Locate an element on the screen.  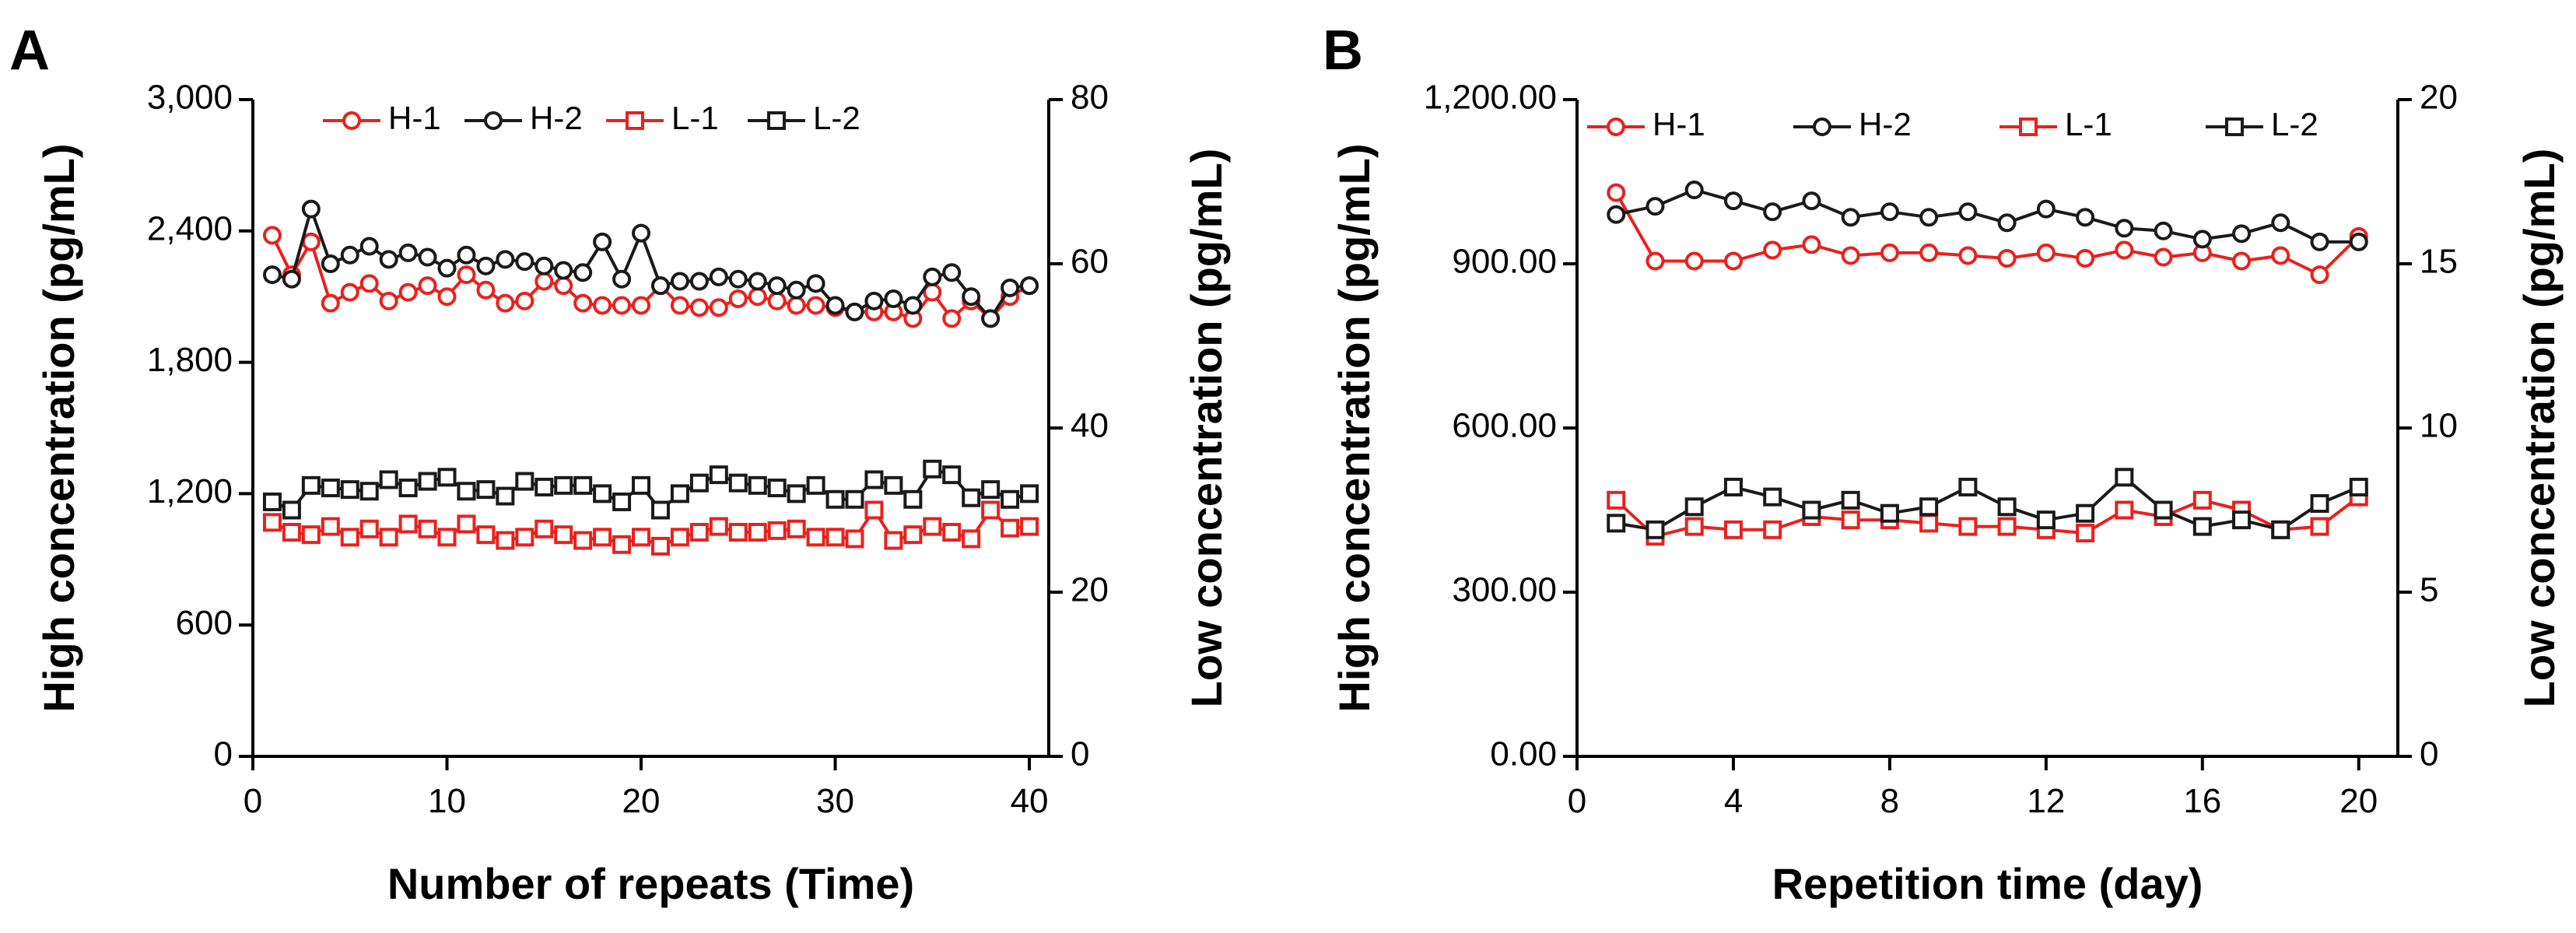
panel-a-y-left-tick-label: 600 is located at coordinates (204, 623).